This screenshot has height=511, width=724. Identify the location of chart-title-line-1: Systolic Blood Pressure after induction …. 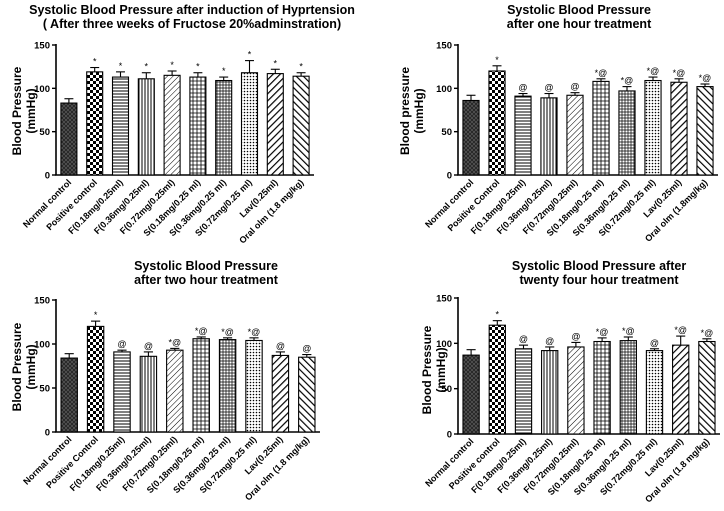
(192, 10).